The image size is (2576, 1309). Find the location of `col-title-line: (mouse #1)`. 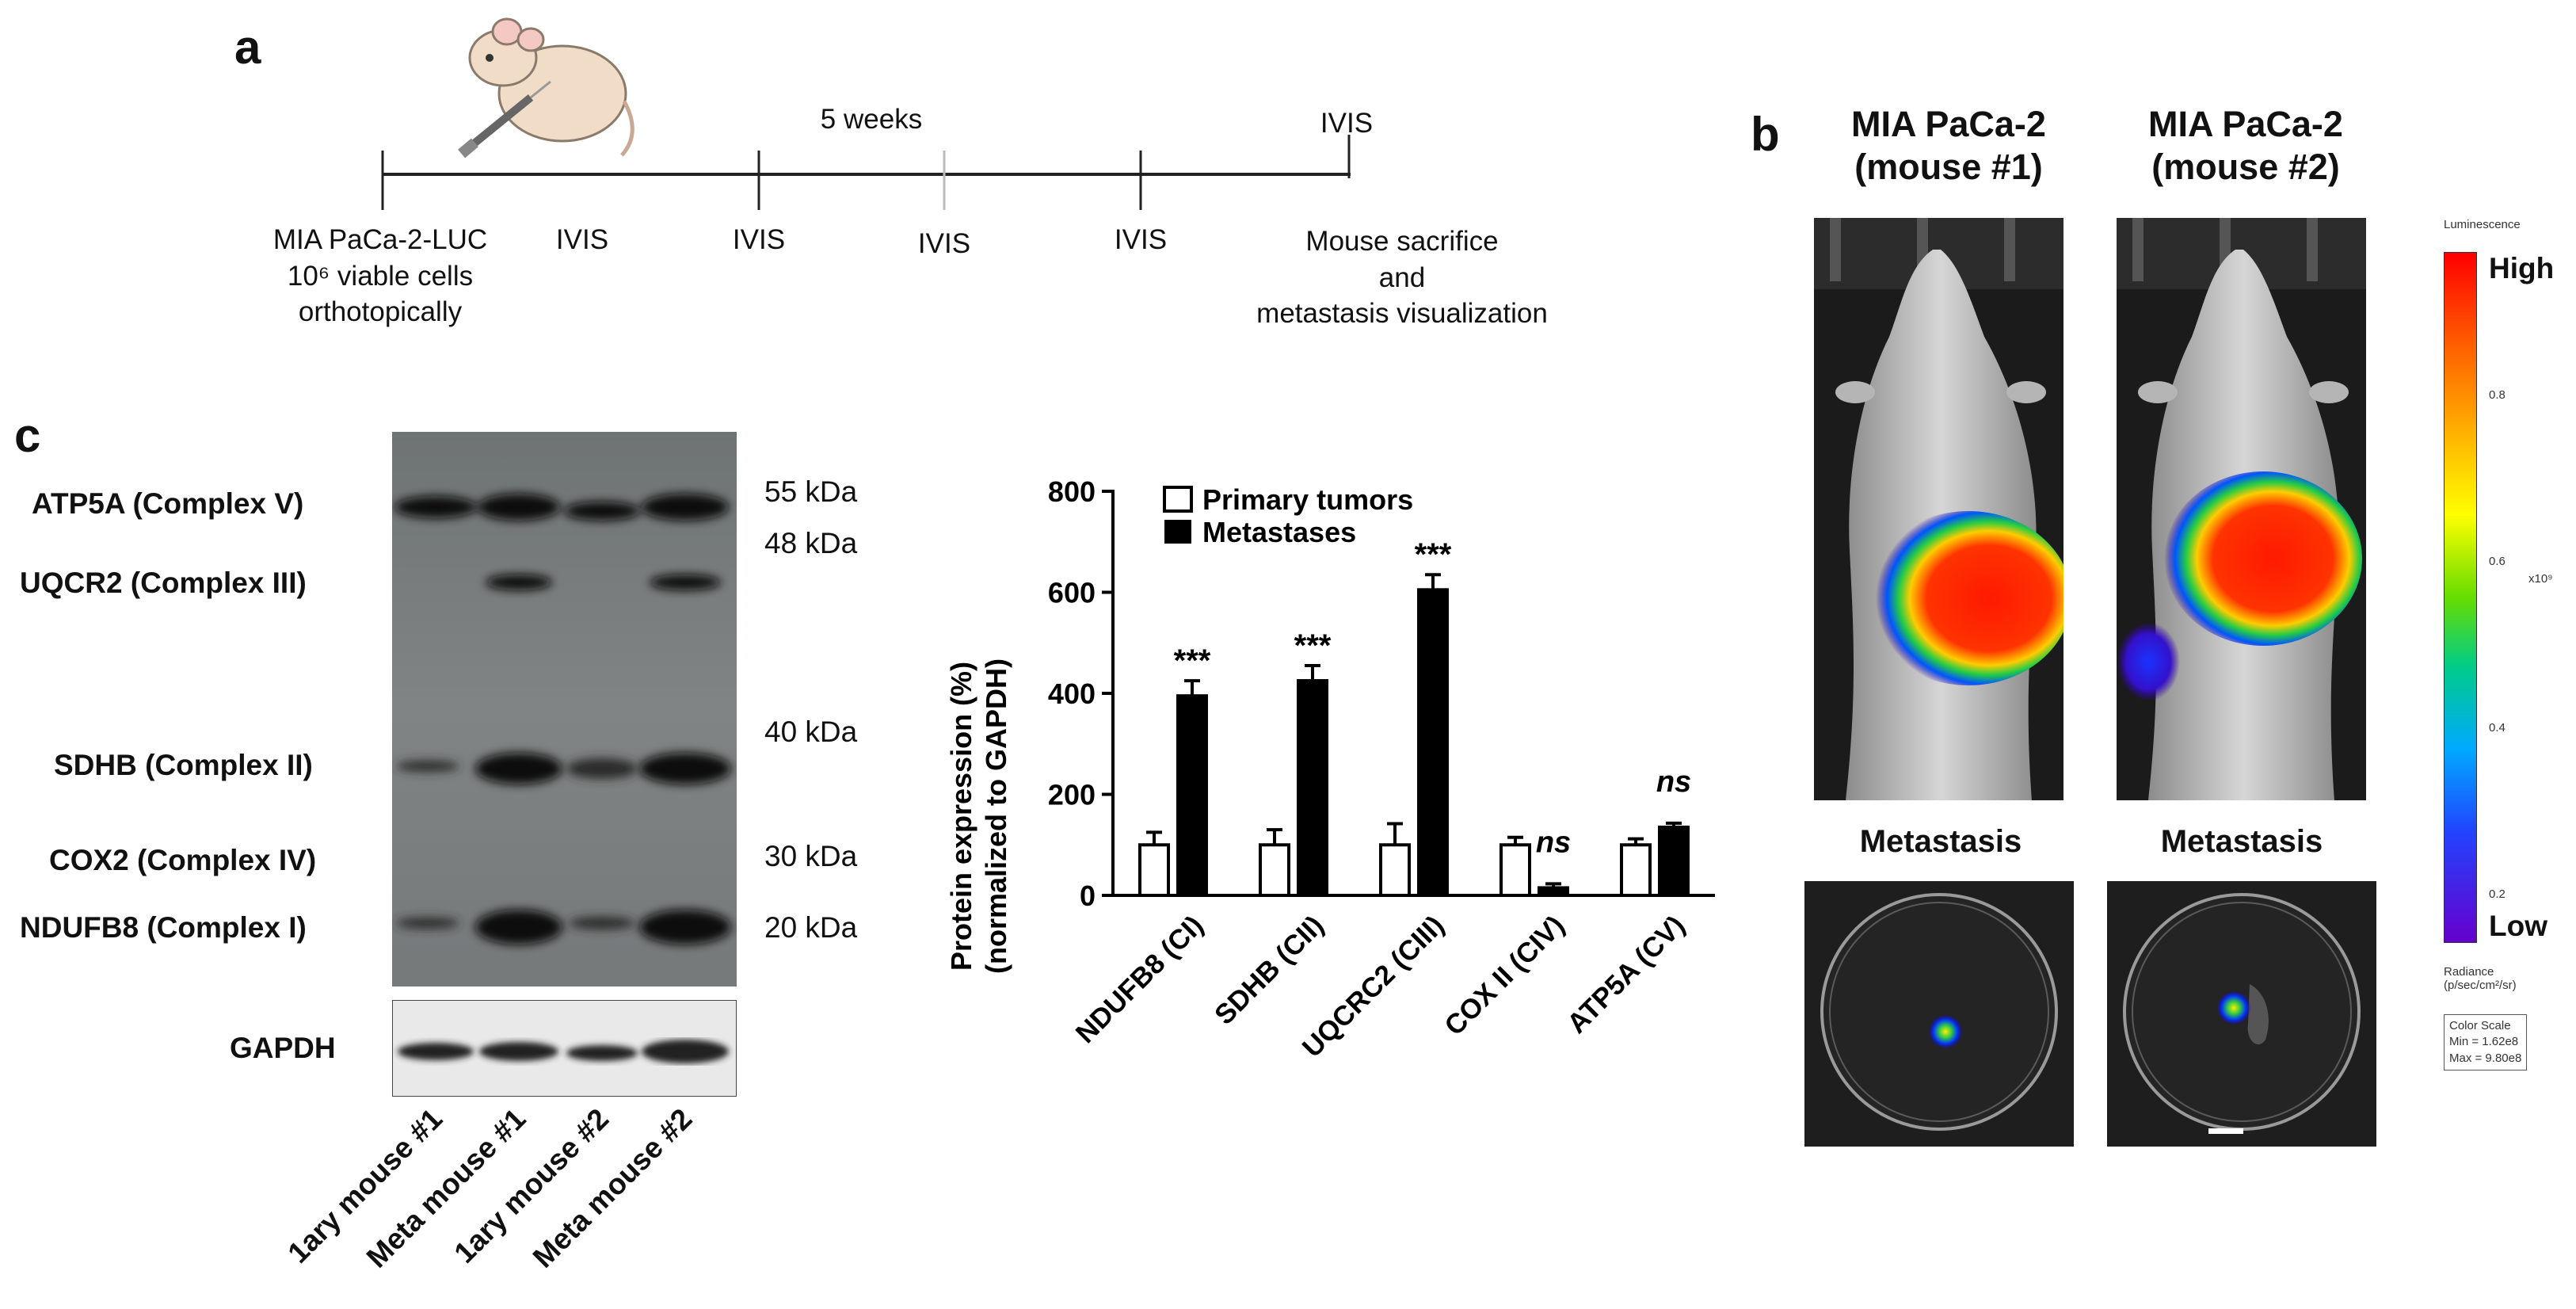

col-title-line: (mouse #1) is located at coordinates (1949, 167).